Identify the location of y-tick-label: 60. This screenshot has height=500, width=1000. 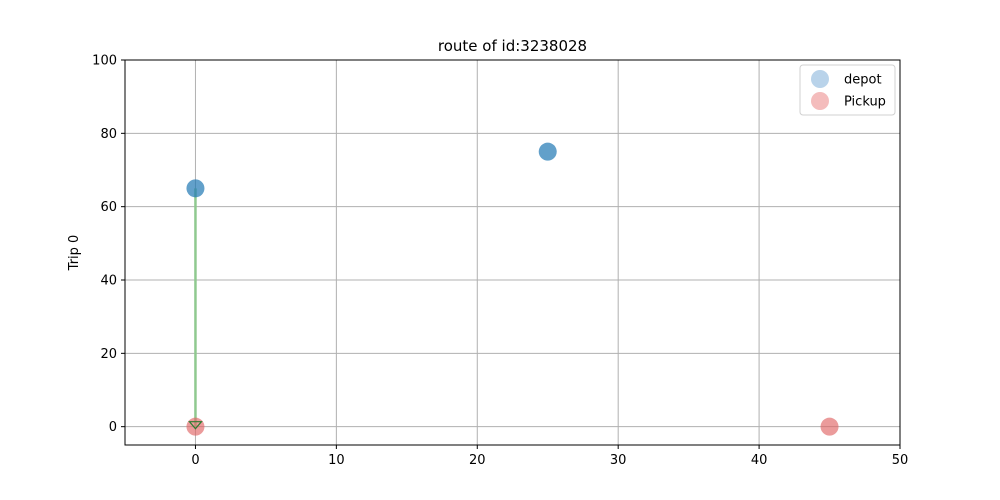
(108, 207).